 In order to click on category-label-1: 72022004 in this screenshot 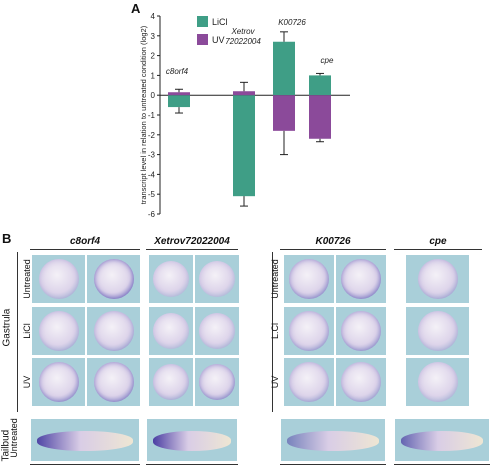, I will do `click(243, 41)`.